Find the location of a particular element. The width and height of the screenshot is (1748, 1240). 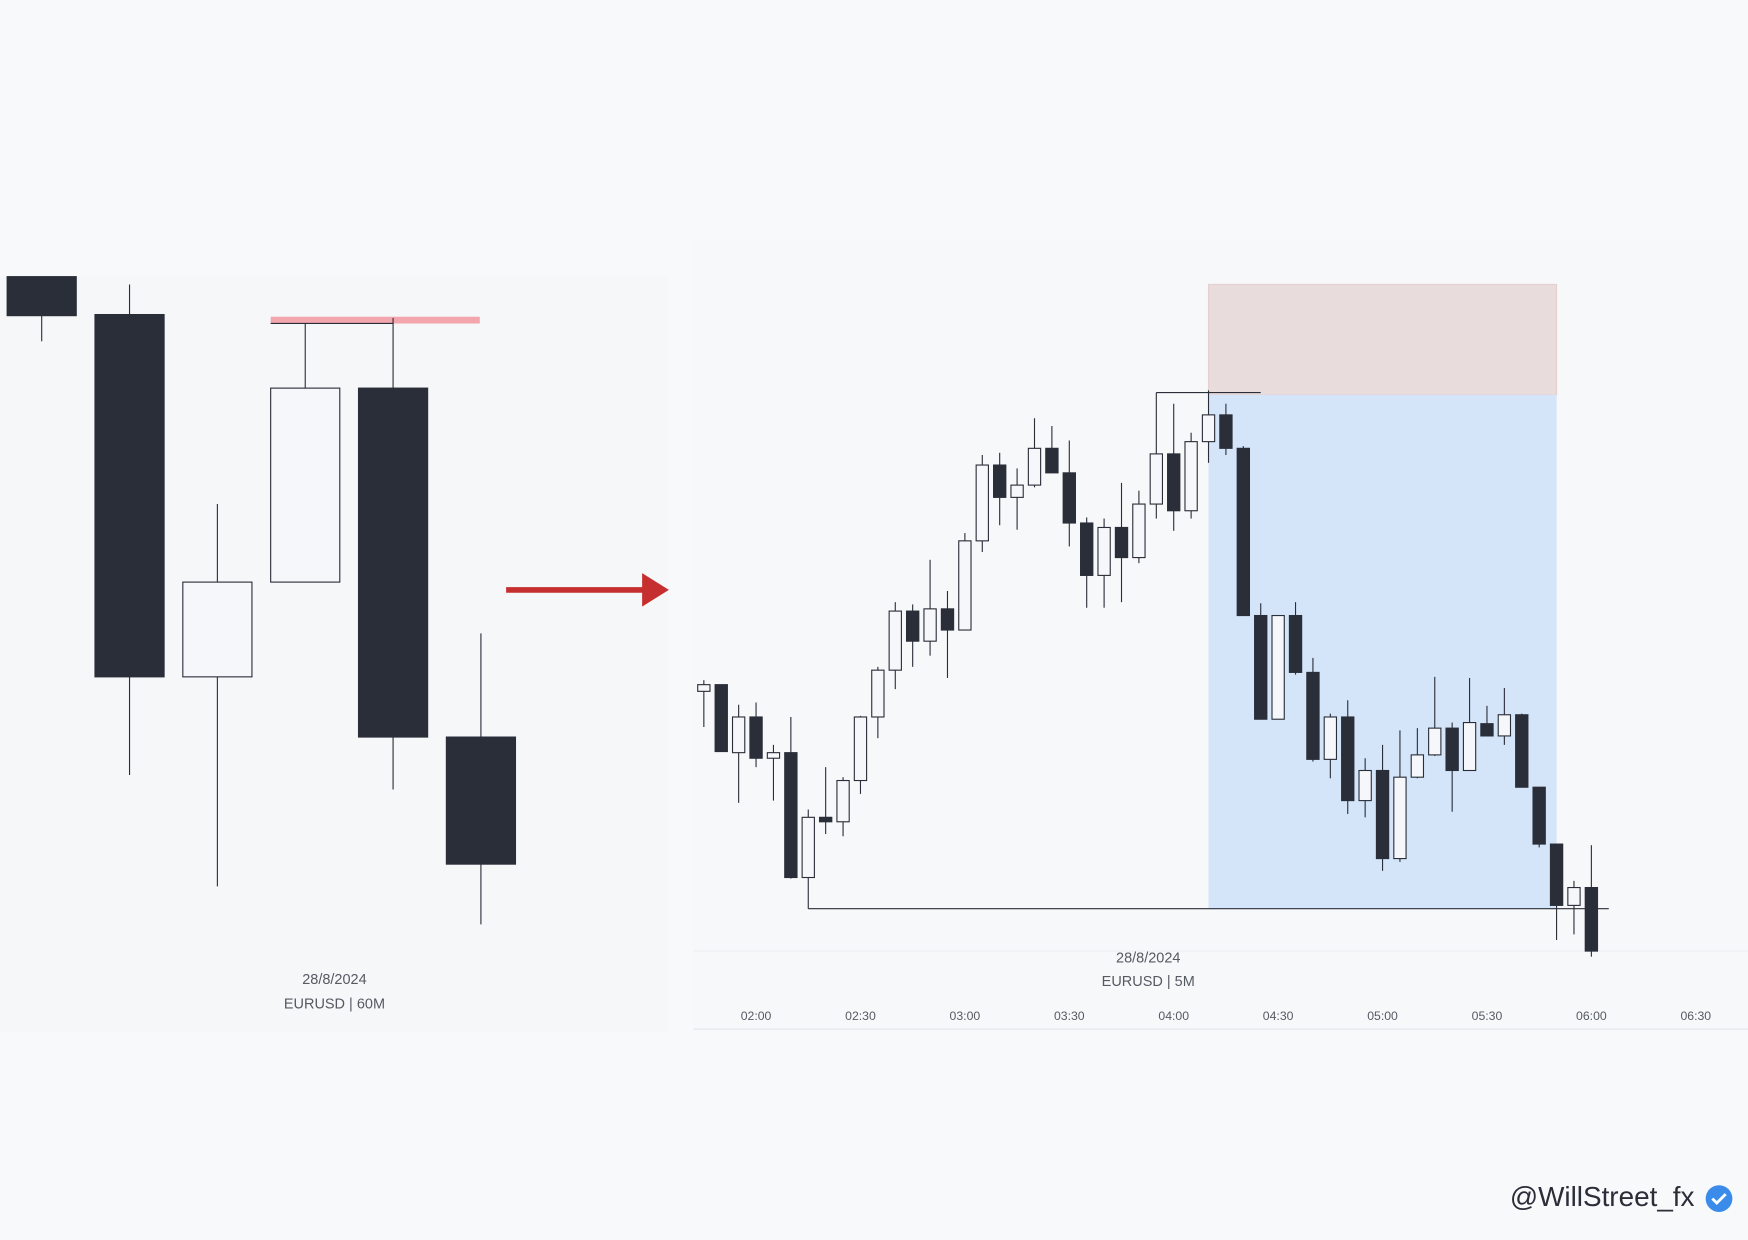

x-tick-label: 03:30 is located at coordinates (1069, 1016).